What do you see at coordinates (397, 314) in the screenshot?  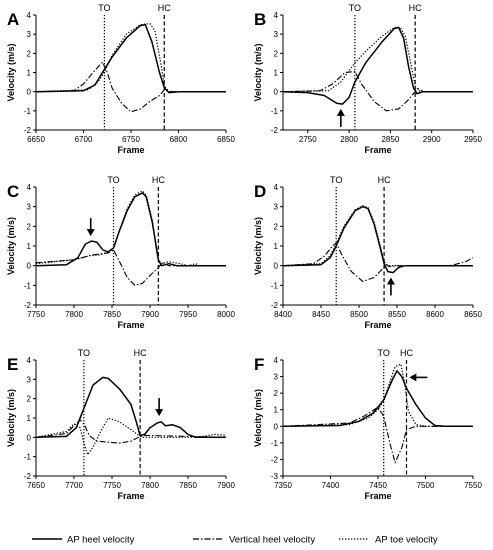 I see `x-tick-label: 8550` at bounding box center [397, 314].